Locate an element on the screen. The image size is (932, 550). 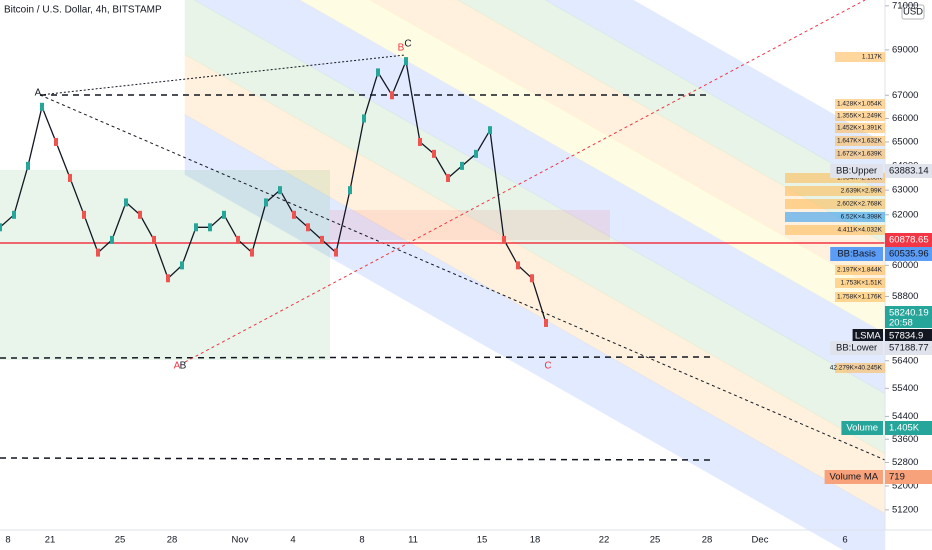
price-badge-value: 60878.65 is located at coordinates (909, 240).